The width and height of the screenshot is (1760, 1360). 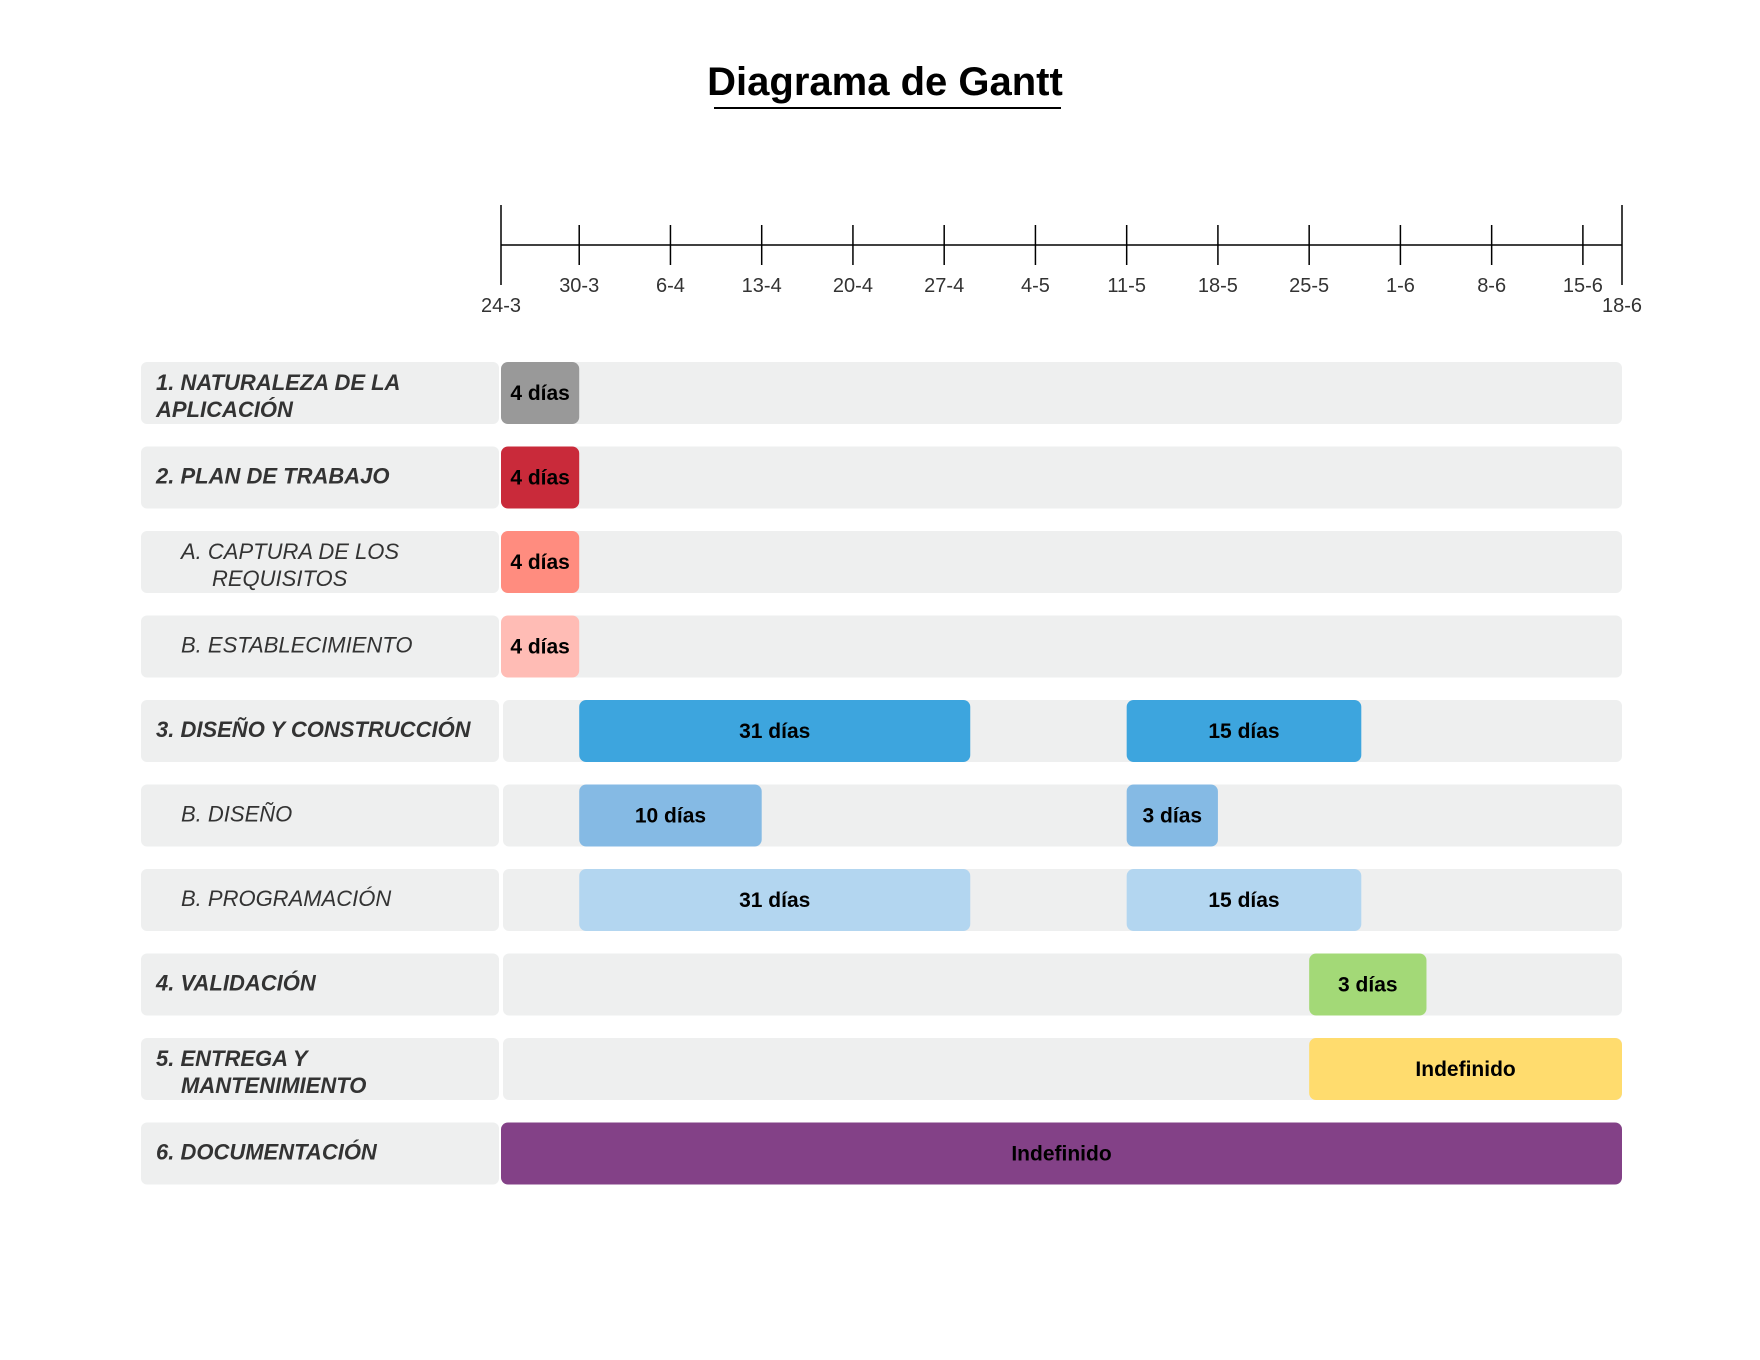 What do you see at coordinates (1126, 286) in the screenshot?
I see `tick-label: 11-5` at bounding box center [1126, 286].